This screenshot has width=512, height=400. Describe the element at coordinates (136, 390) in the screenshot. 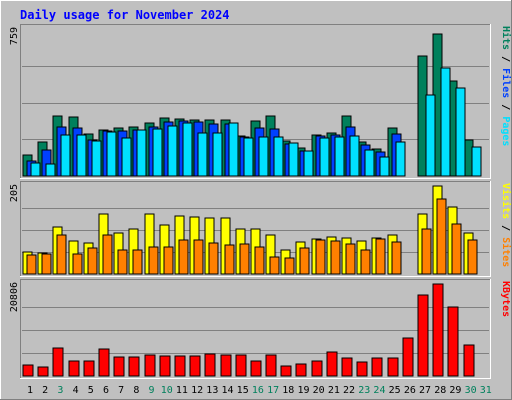

I see `x-tick-label-day-8: 8` at that location.